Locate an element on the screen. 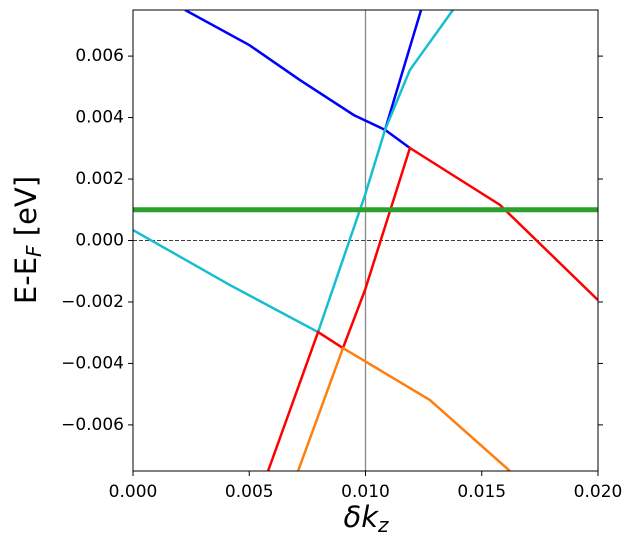  y-tick-label: −0.002 is located at coordinates (92, 302).